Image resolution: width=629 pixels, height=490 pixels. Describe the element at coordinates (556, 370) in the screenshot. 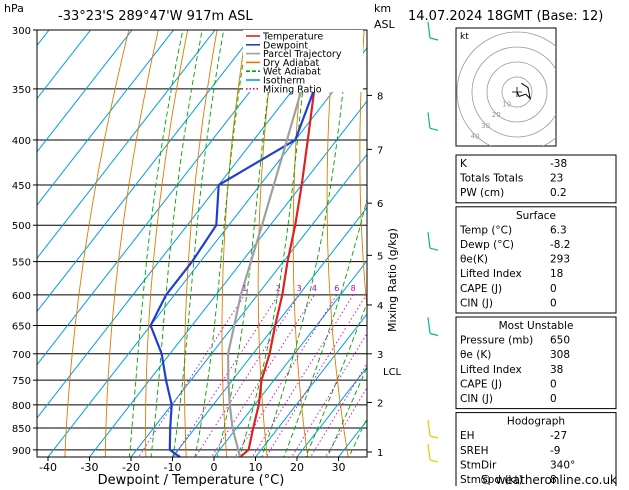

I see `info-row-value: 38` at that location.